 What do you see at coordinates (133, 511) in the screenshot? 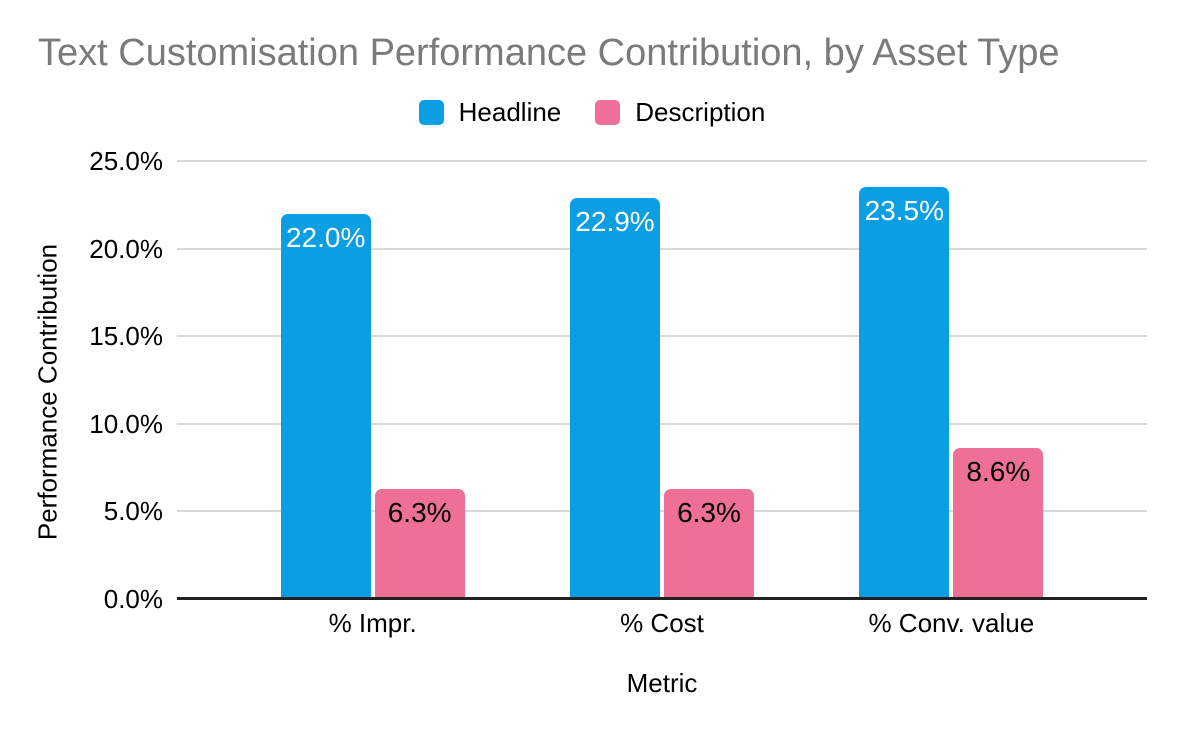
I see `y-tick-label: 5.0%` at bounding box center [133, 511].